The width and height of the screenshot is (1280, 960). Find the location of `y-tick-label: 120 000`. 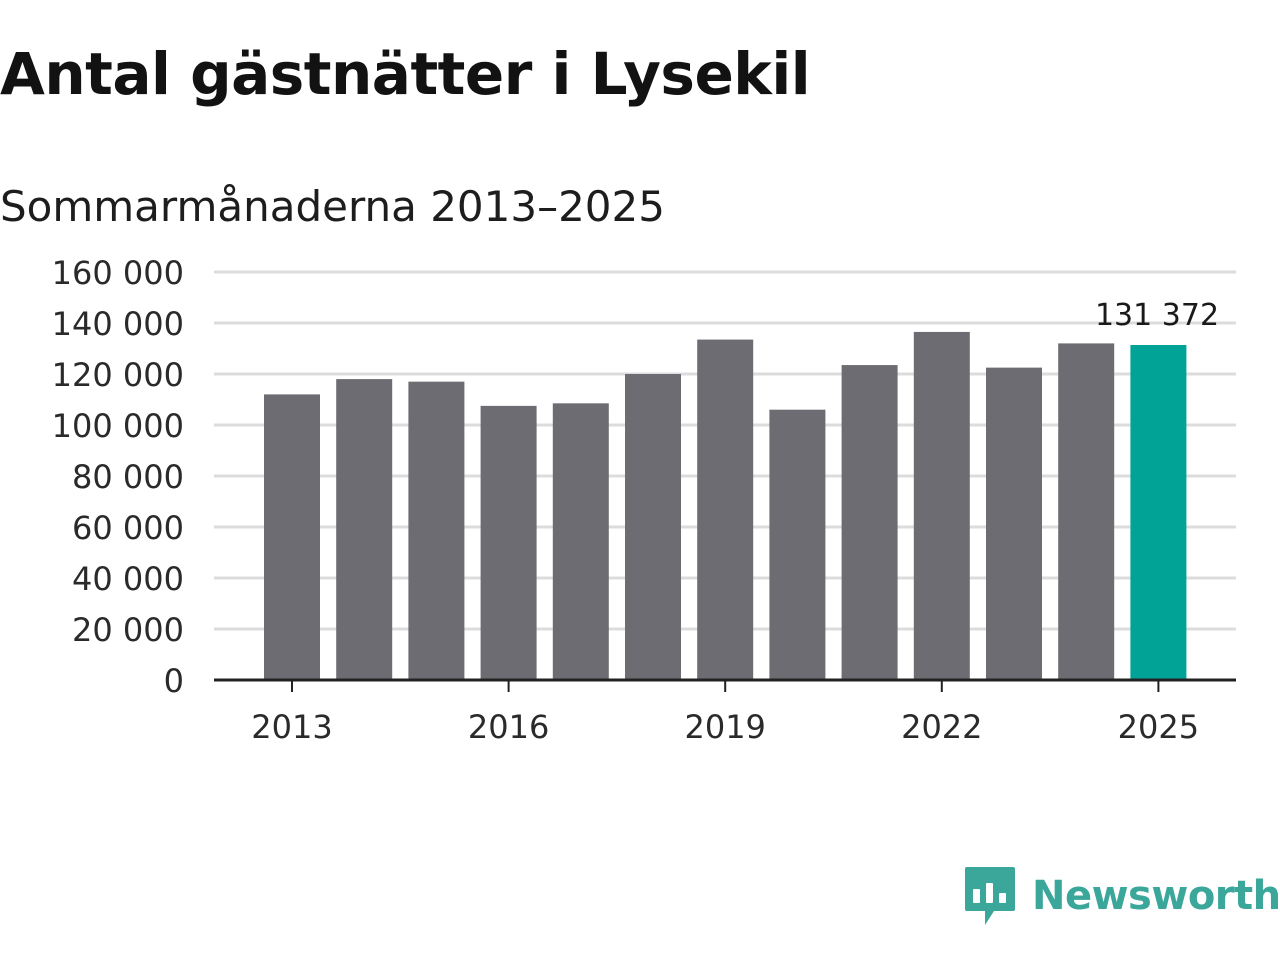

y-tick-label: 120 000 is located at coordinates (118, 375).